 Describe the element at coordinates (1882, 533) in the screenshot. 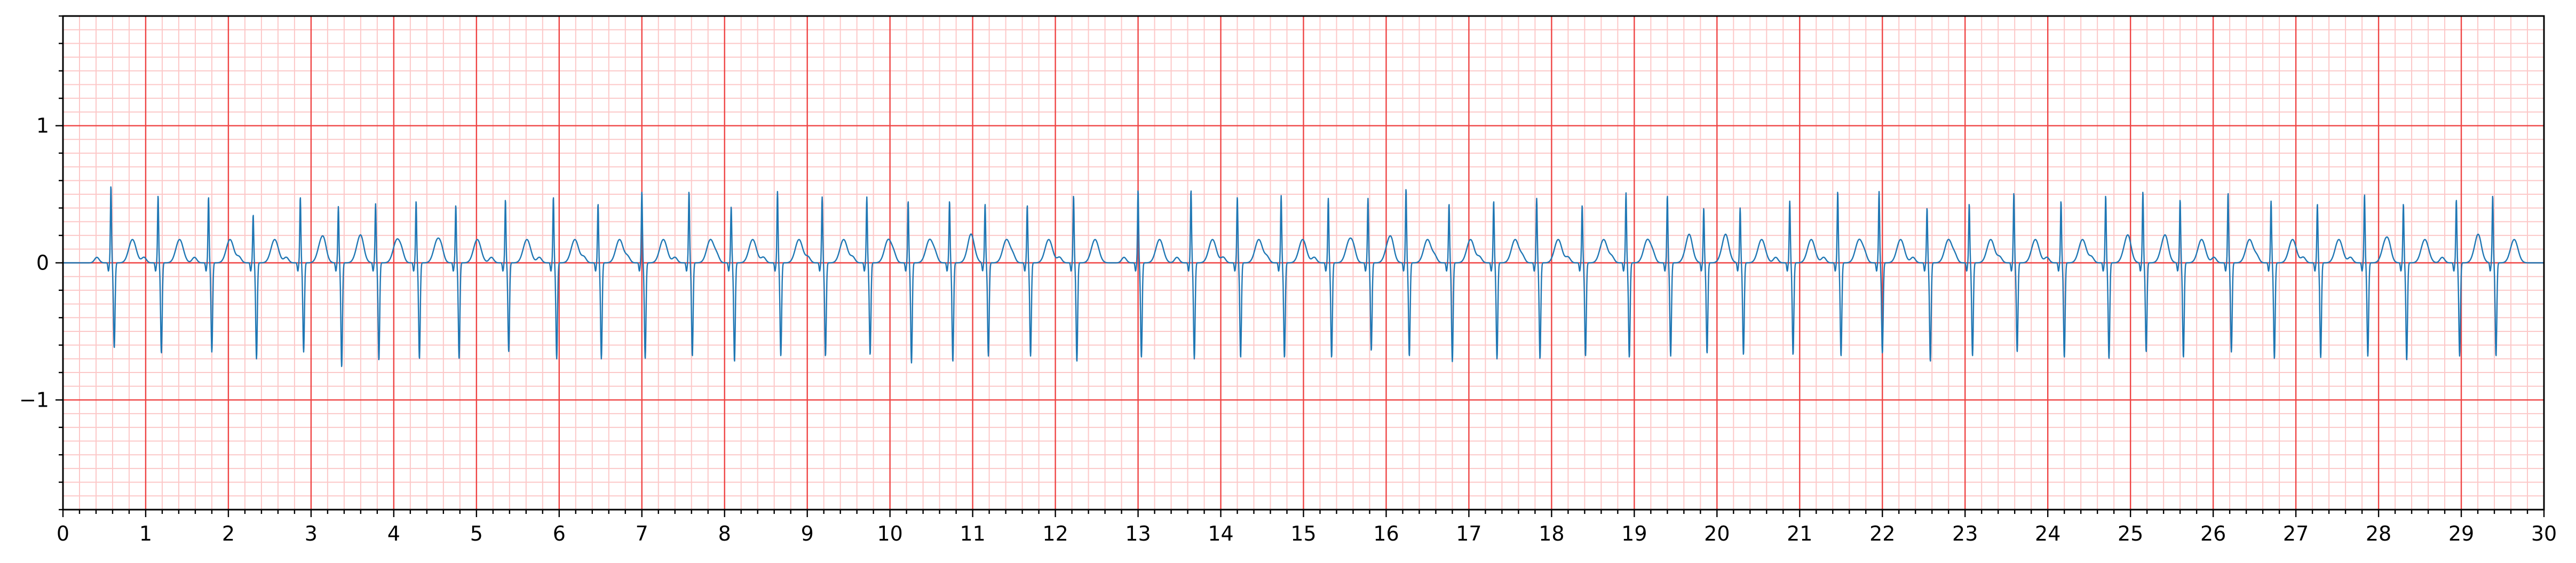

I see `x-tick-label: 22` at that location.